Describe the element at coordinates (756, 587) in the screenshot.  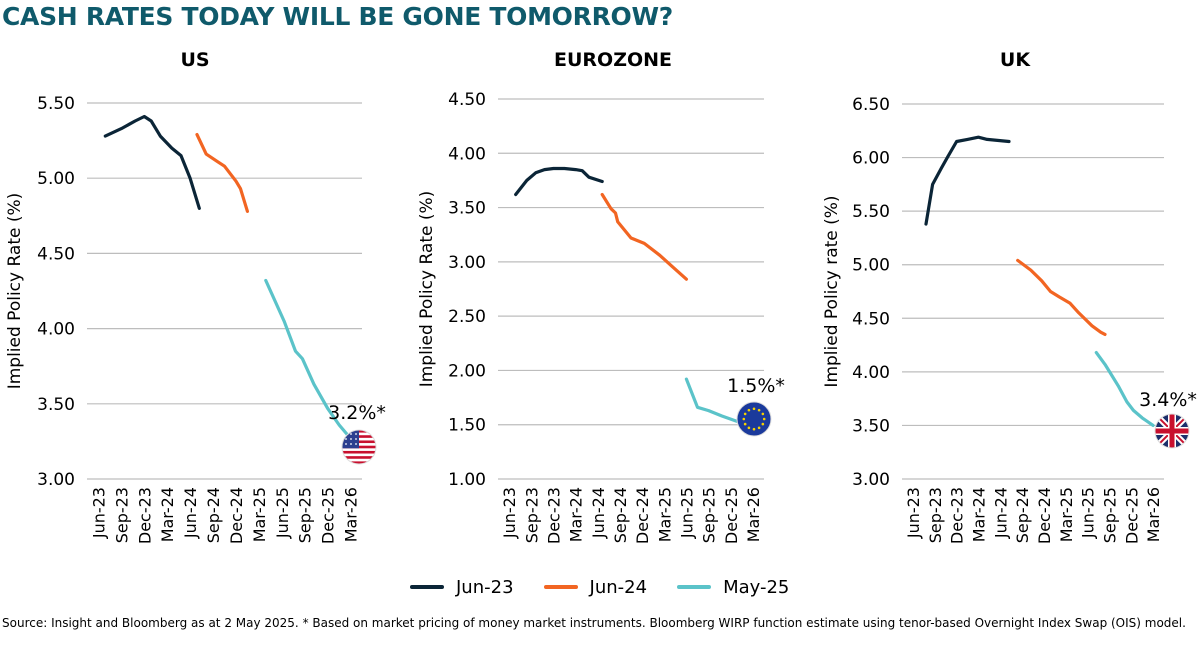
I see `legend-label-may-25: May-25` at that location.